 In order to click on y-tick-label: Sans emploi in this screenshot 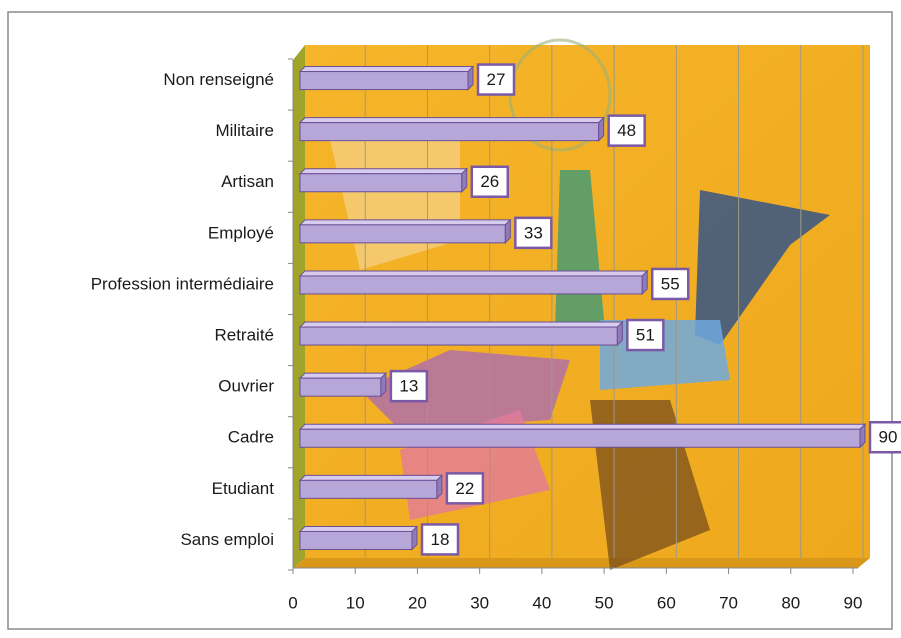, I will do `click(227, 539)`.